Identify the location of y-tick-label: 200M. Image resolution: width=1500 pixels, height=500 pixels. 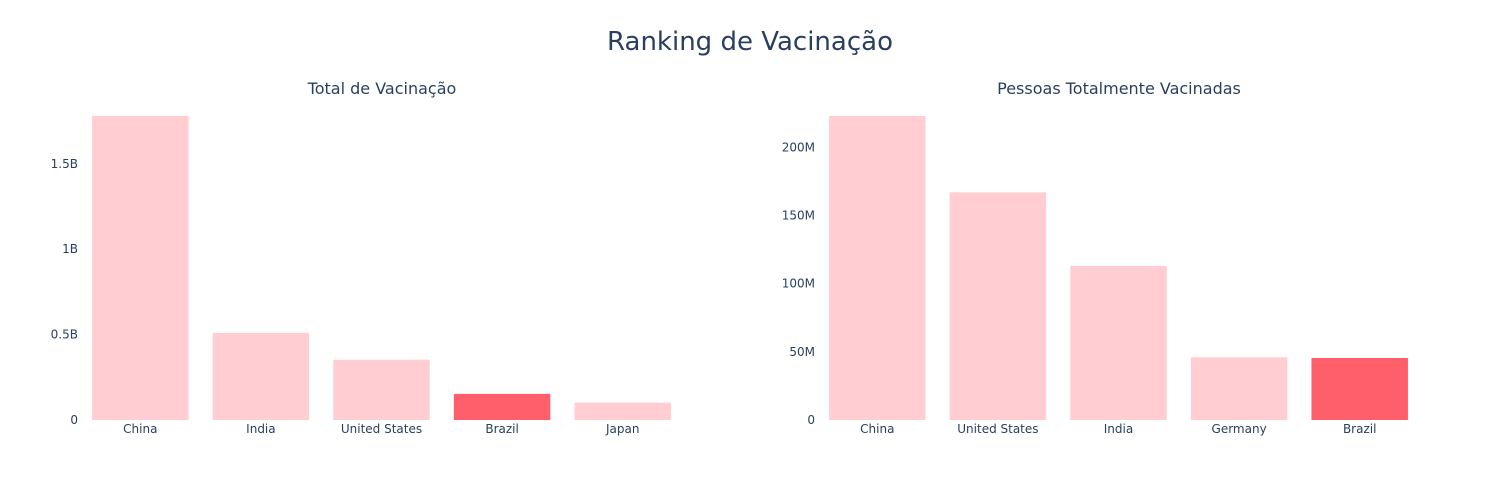
(798, 147).